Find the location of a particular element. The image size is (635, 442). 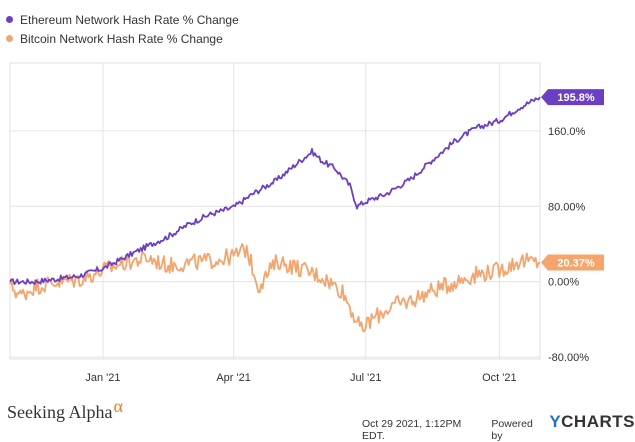

legend-item-ethereum: Ethereum Network Hash Rate % Change is located at coordinates (122, 19).